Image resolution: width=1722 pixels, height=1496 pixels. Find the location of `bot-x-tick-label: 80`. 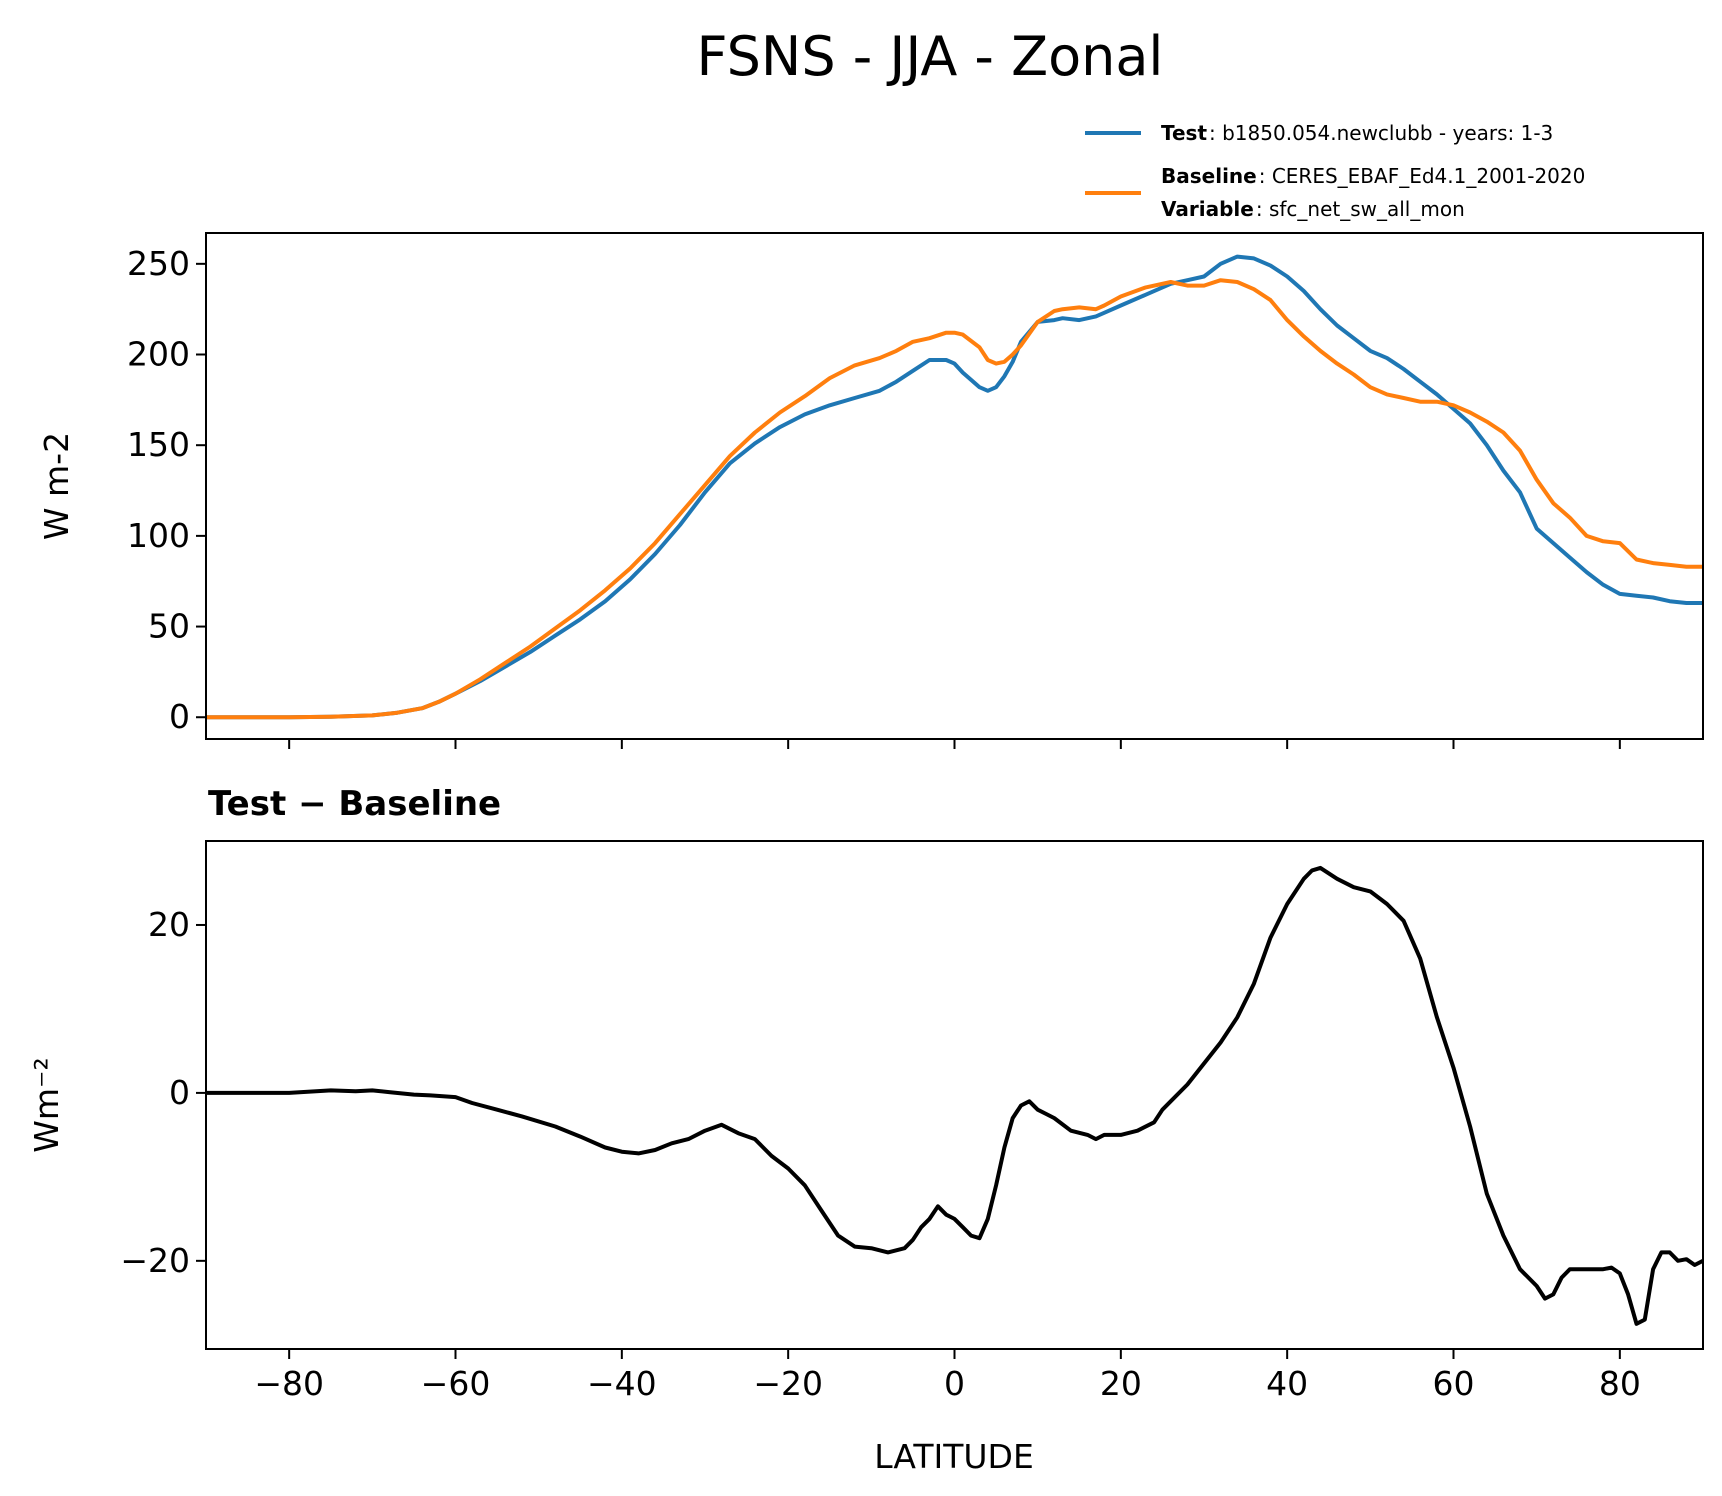

bot-x-tick-label: 80 is located at coordinates (1620, 1383).